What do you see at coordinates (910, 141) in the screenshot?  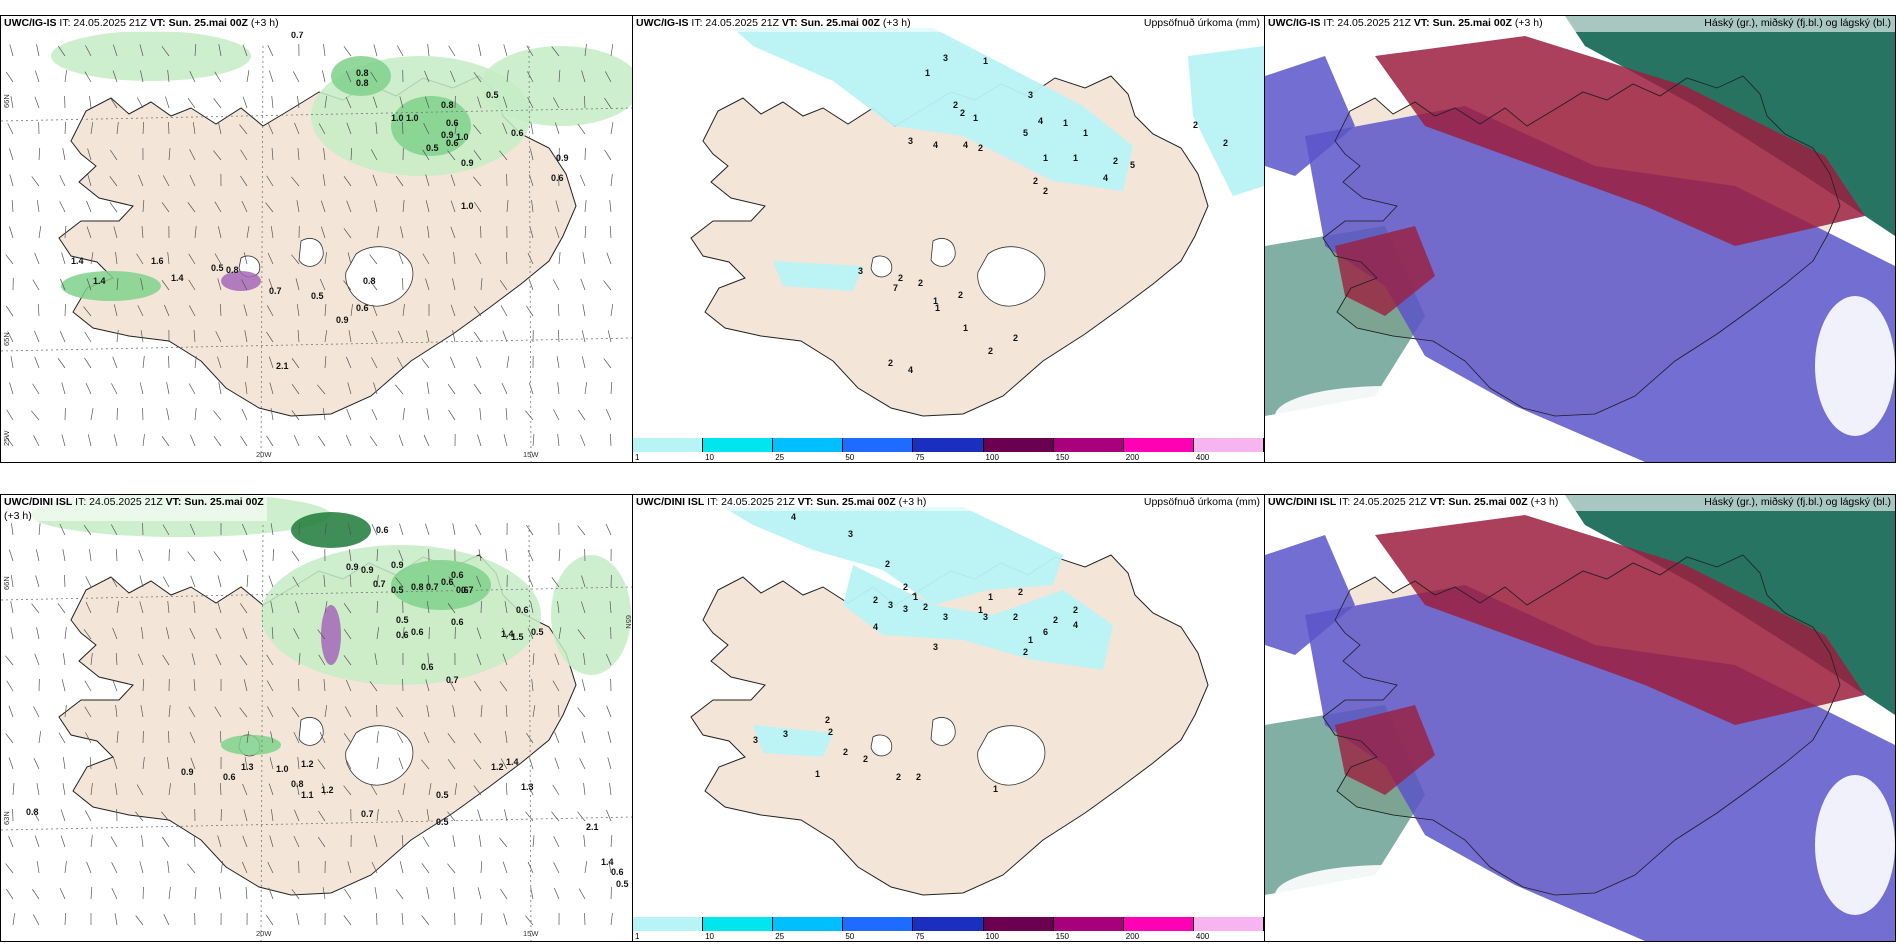 I see `precip-value-label: 3` at bounding box center [910, 141].